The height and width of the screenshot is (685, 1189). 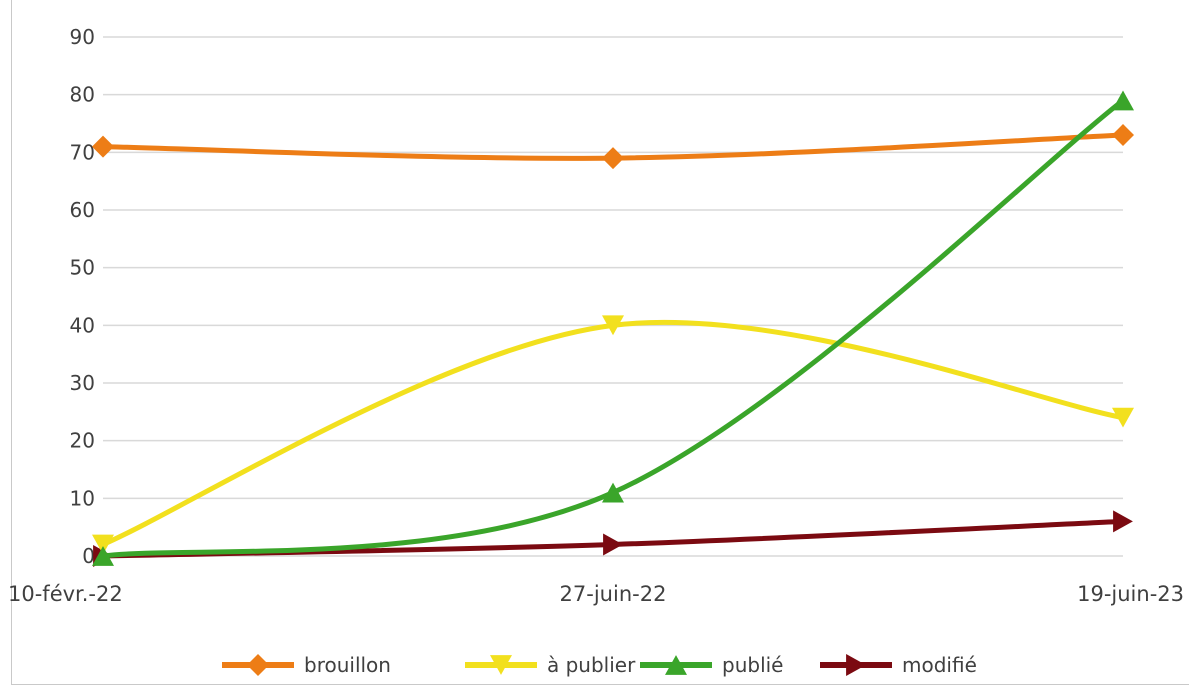 What do you see at coordinates (347, 665) in the screenshot?
I see `legend-label: brouillon` at bounding box center [347, 665].